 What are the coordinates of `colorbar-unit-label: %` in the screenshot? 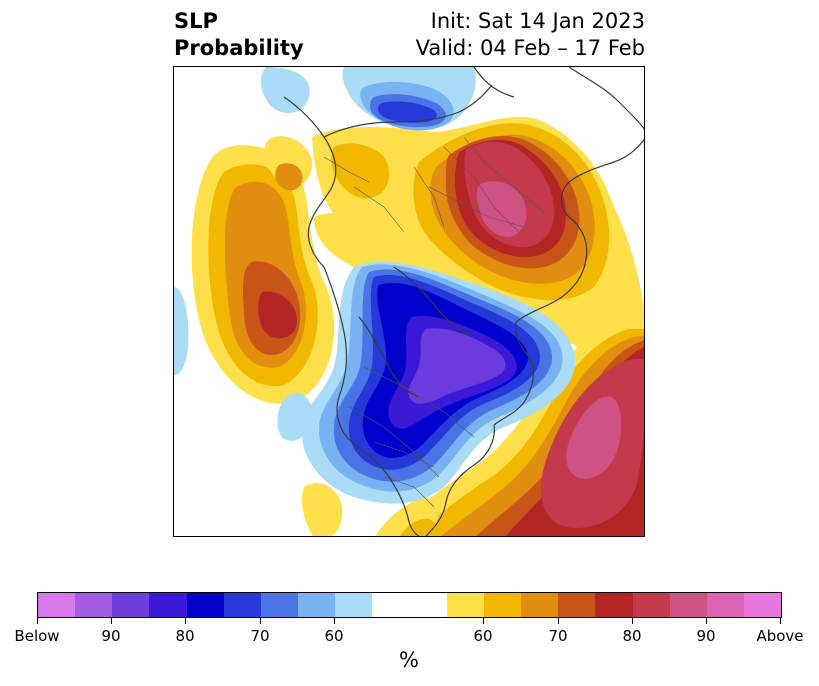 It's located at (409, 660).